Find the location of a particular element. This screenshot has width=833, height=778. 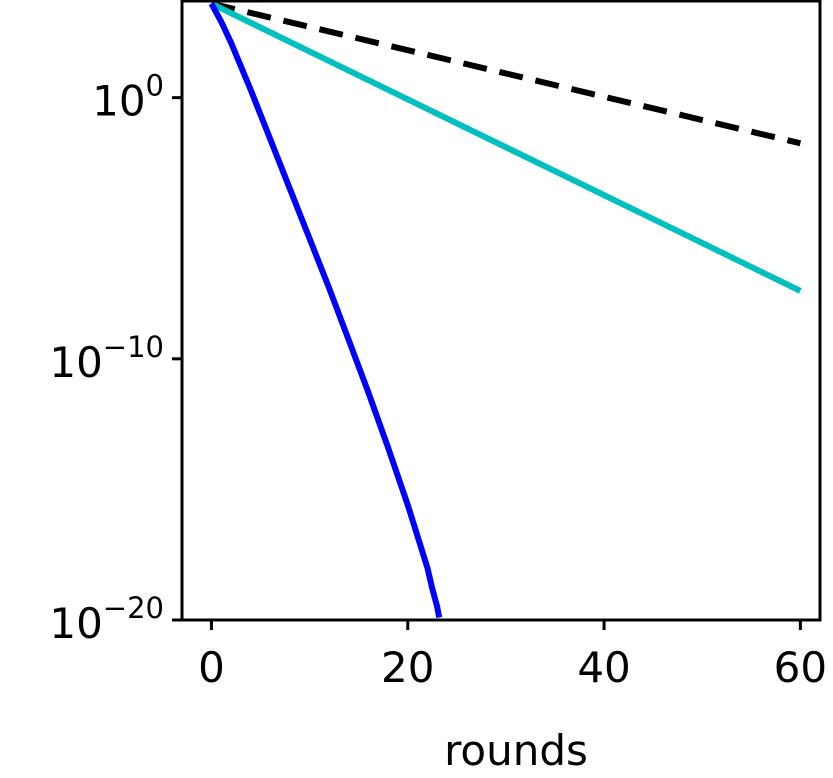

y-tick-label: 10−10 is located at coordinates (106, 358).